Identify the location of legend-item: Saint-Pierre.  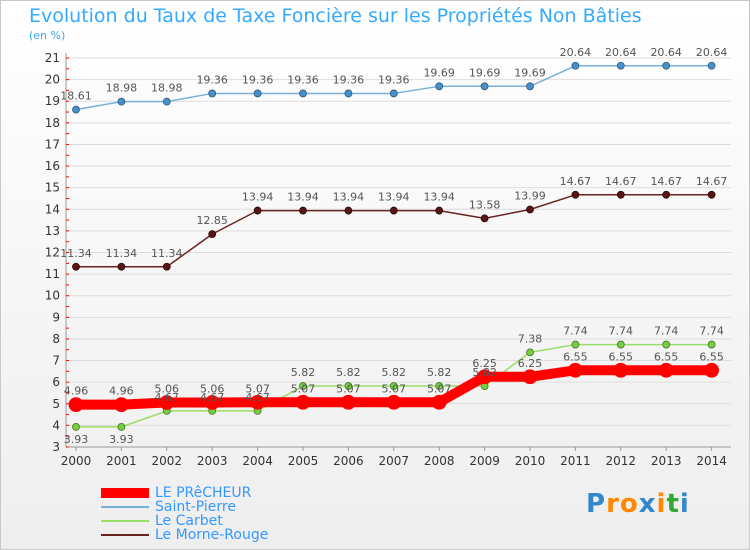
(184, 507).